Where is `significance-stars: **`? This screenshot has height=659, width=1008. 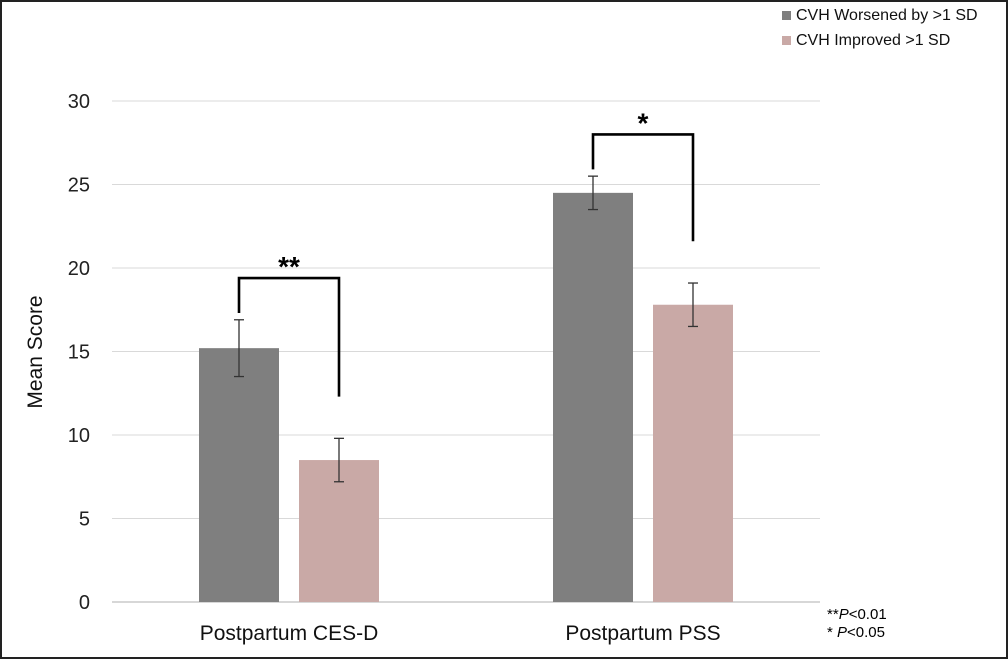 significance-stars: ** is located at coordinates (289, 266).